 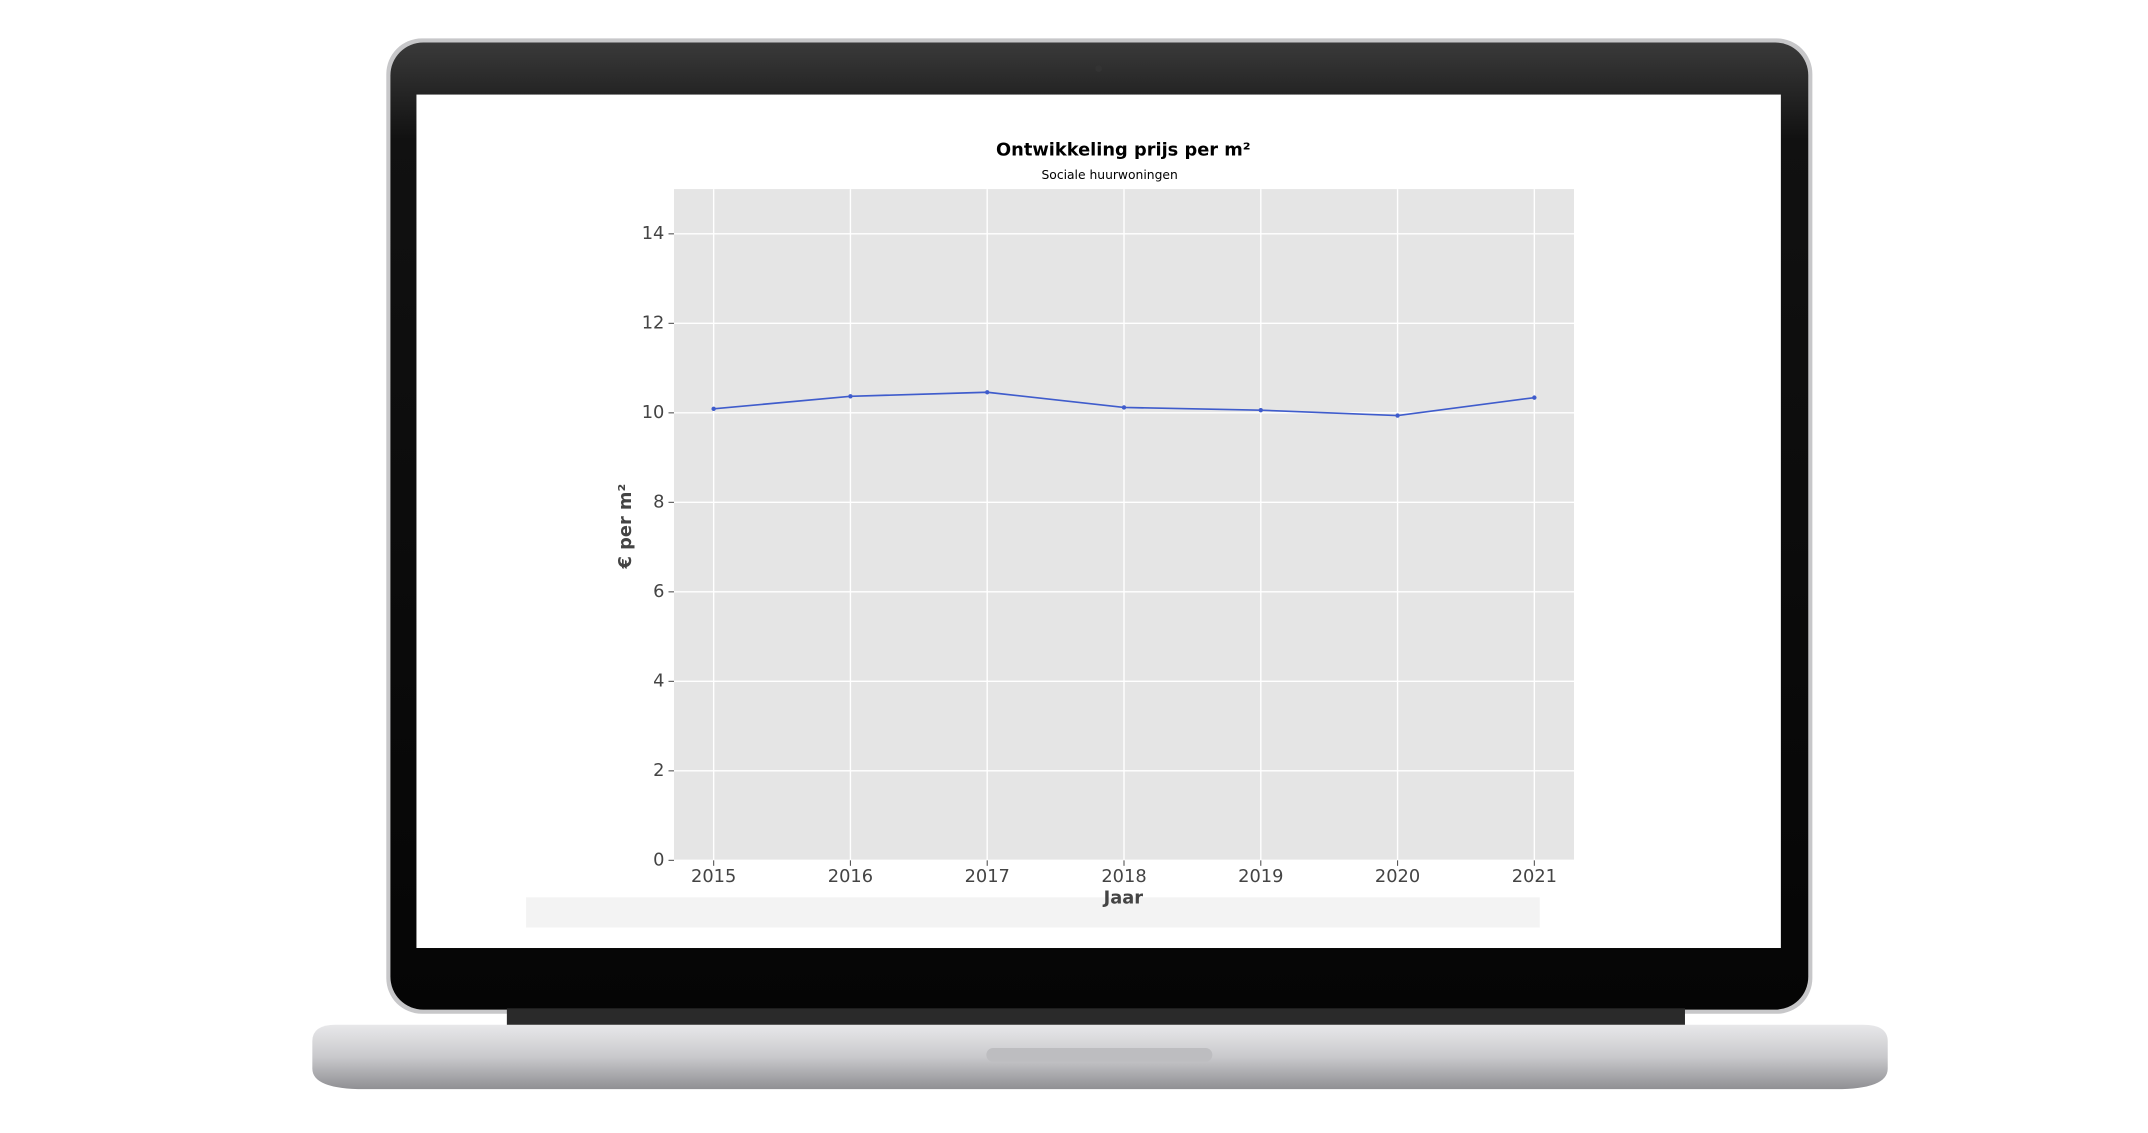 I want to click on x-axis-label: Jaar, so click(x=1123, y=898).